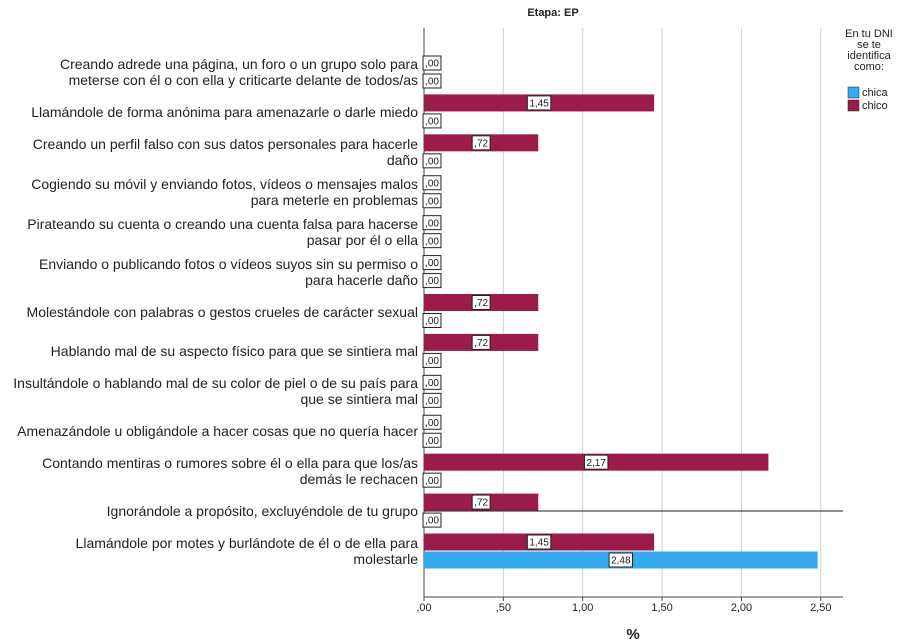 The width and height of the screenshot is (901, 643). Describe the element at coordinates (875, 106) in the screenshot. I see `legend-label: chico` at that location.